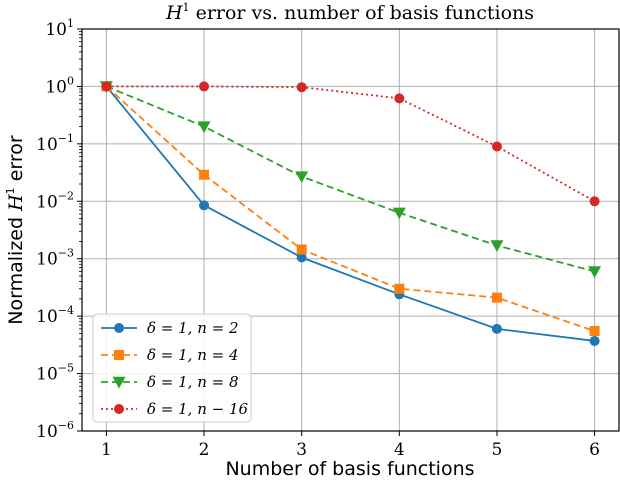 The width and height of the screenshot is (620, 482). I want to click on y-axis-label: Normalized H1 error, so click(15, 230).